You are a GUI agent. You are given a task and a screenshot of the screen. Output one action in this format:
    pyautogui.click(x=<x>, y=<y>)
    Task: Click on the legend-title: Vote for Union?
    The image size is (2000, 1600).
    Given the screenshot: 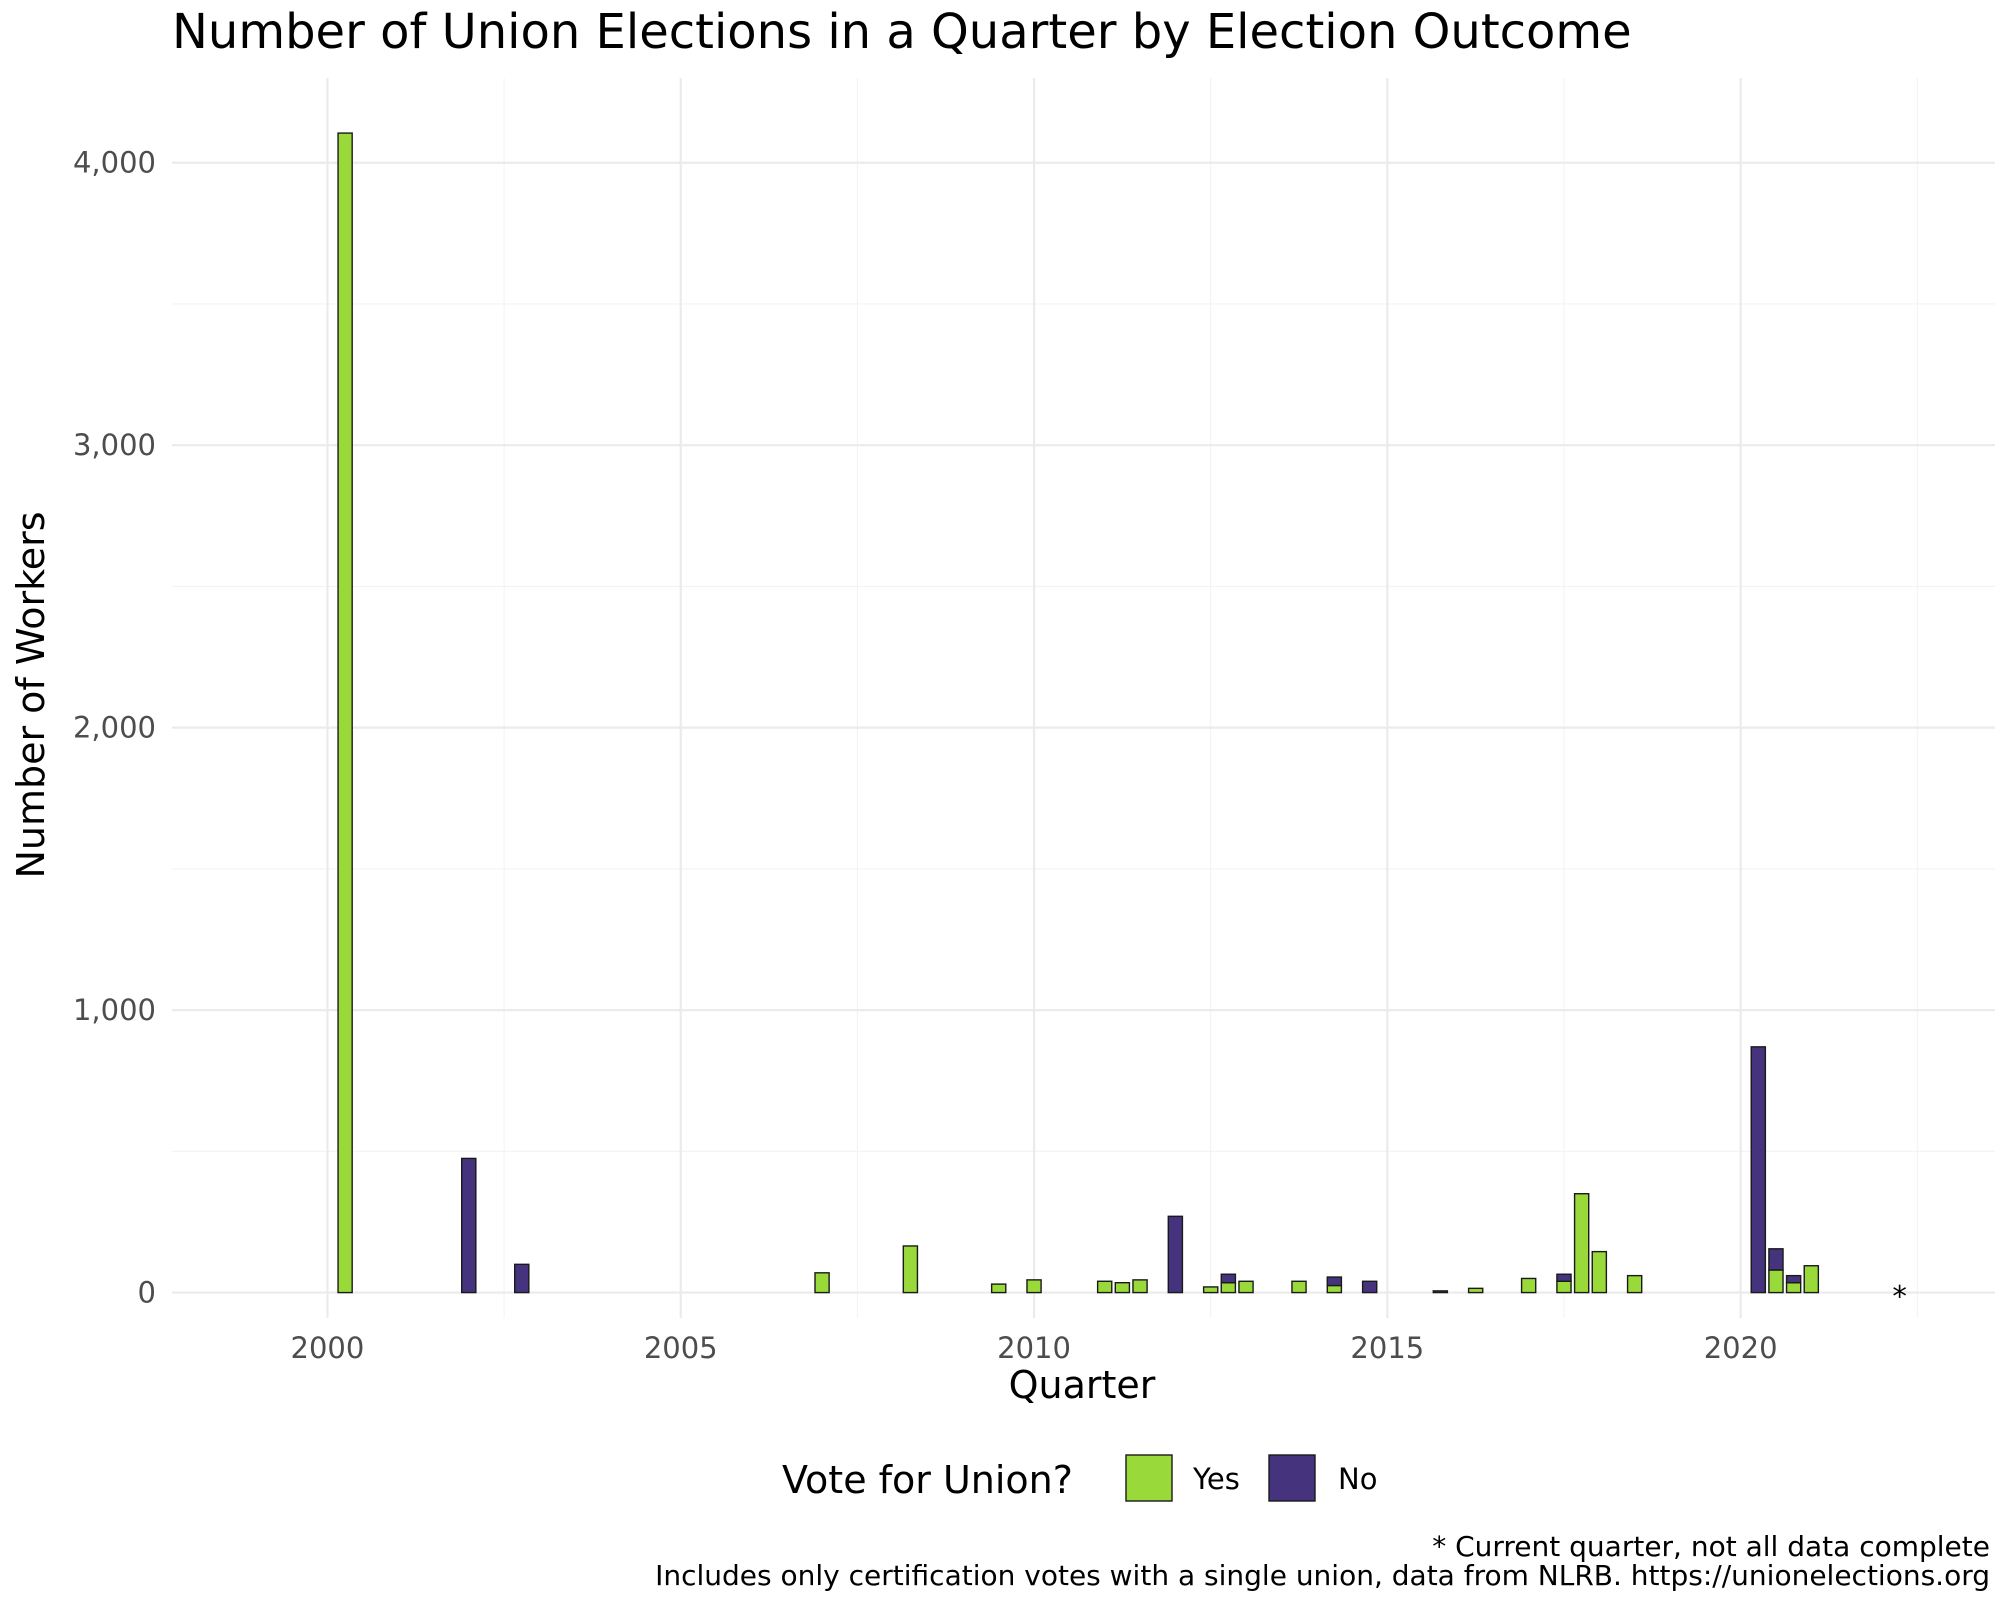 What is the action you would take?
    pyautogui.click(x=927, y=1480)
    